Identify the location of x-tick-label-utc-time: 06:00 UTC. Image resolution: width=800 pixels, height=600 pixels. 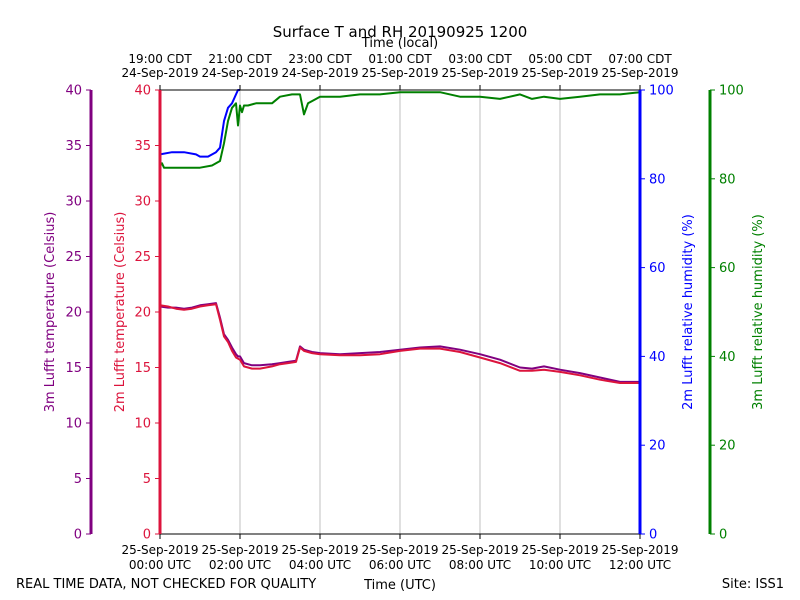
(400, 565).